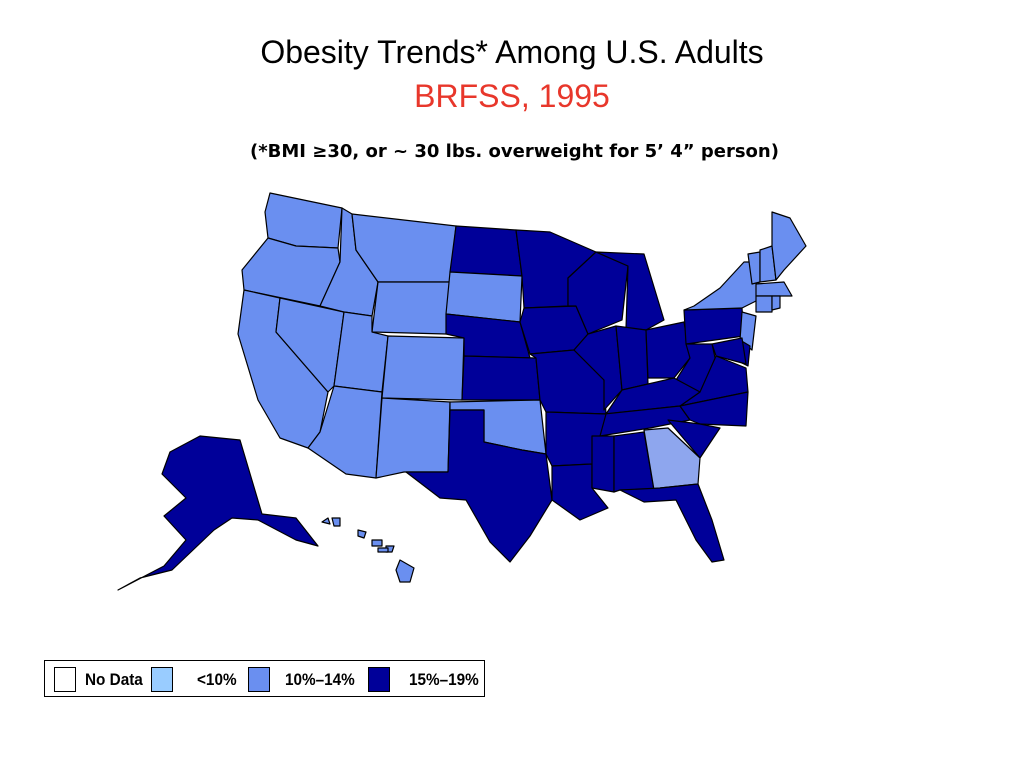  Describe the element at coordinates (672, 523) in the screenshot. I see `state-fl` at that location.